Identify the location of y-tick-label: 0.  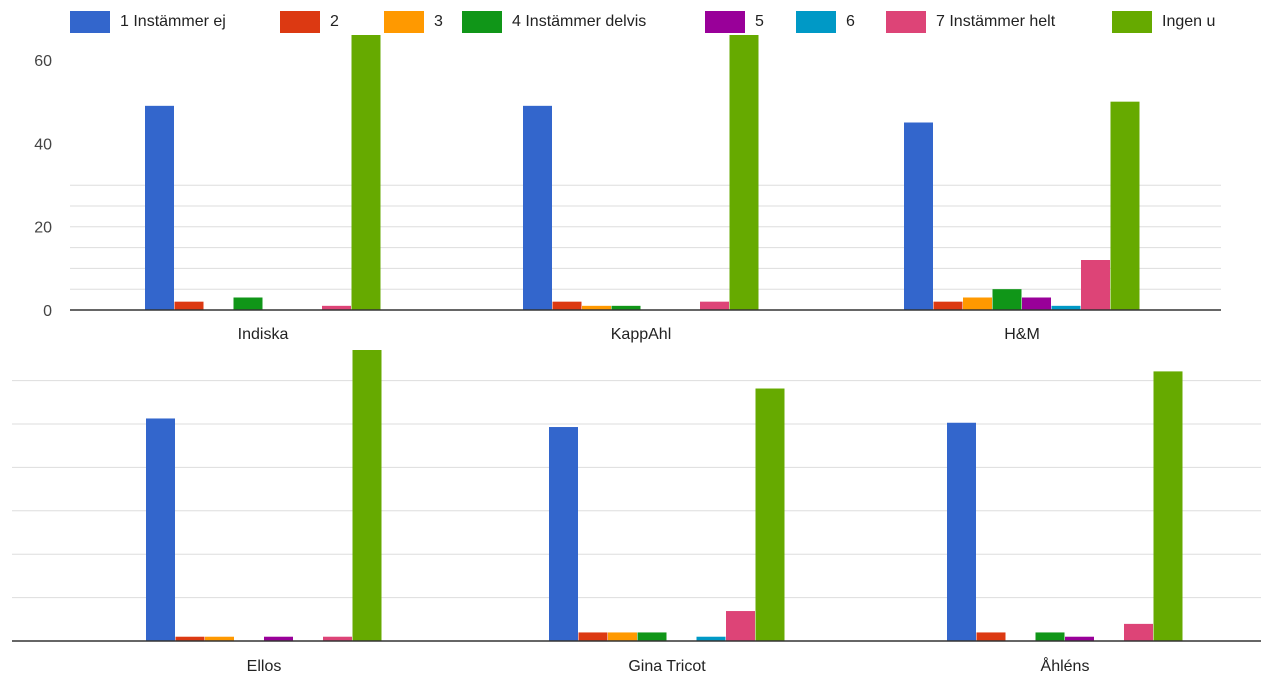
(47, 311).